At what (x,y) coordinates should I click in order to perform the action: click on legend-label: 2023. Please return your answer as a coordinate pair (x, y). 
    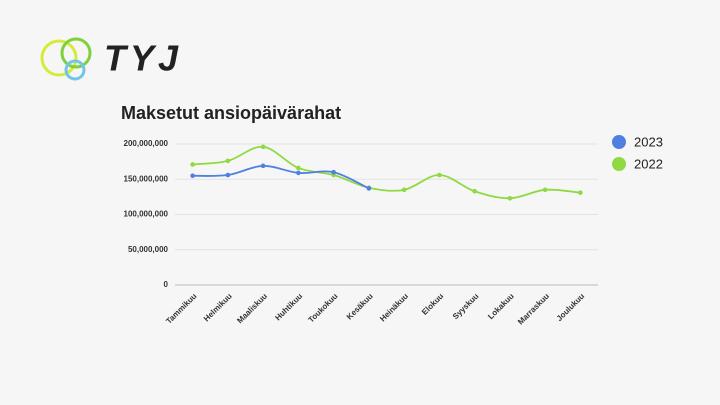
    Looking at the image, I should click on (648, 141).